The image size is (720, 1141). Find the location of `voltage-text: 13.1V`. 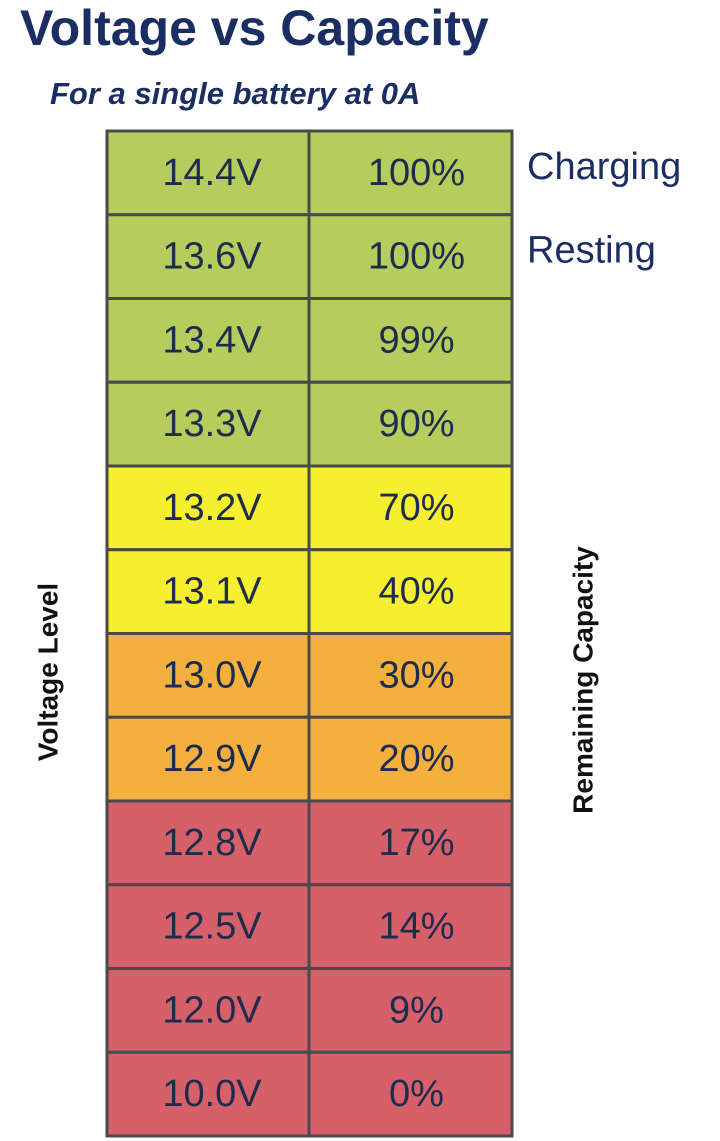

voltage-text: 13.1V is located at coordinates (212, 592).